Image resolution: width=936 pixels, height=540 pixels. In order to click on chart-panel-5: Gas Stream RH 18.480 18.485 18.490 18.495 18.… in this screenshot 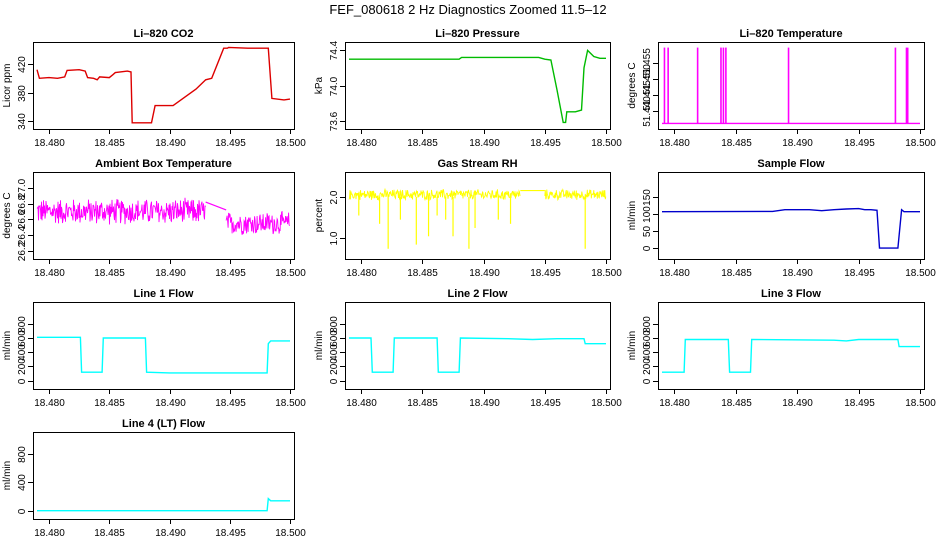, I will do `click(468, 218)`.